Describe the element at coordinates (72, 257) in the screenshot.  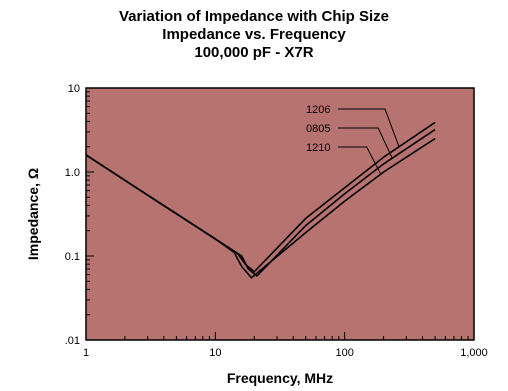
I see `y-tick-label: 0.1` at that location.